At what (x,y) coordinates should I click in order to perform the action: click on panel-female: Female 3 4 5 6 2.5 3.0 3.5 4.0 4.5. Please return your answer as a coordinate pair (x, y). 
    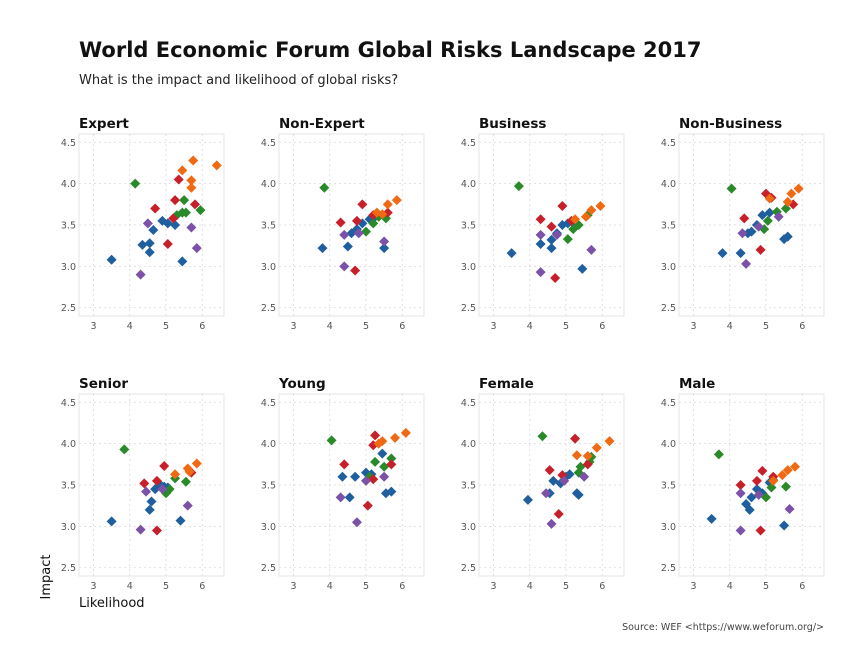
    Looking at the image, I should click on (543, 484).